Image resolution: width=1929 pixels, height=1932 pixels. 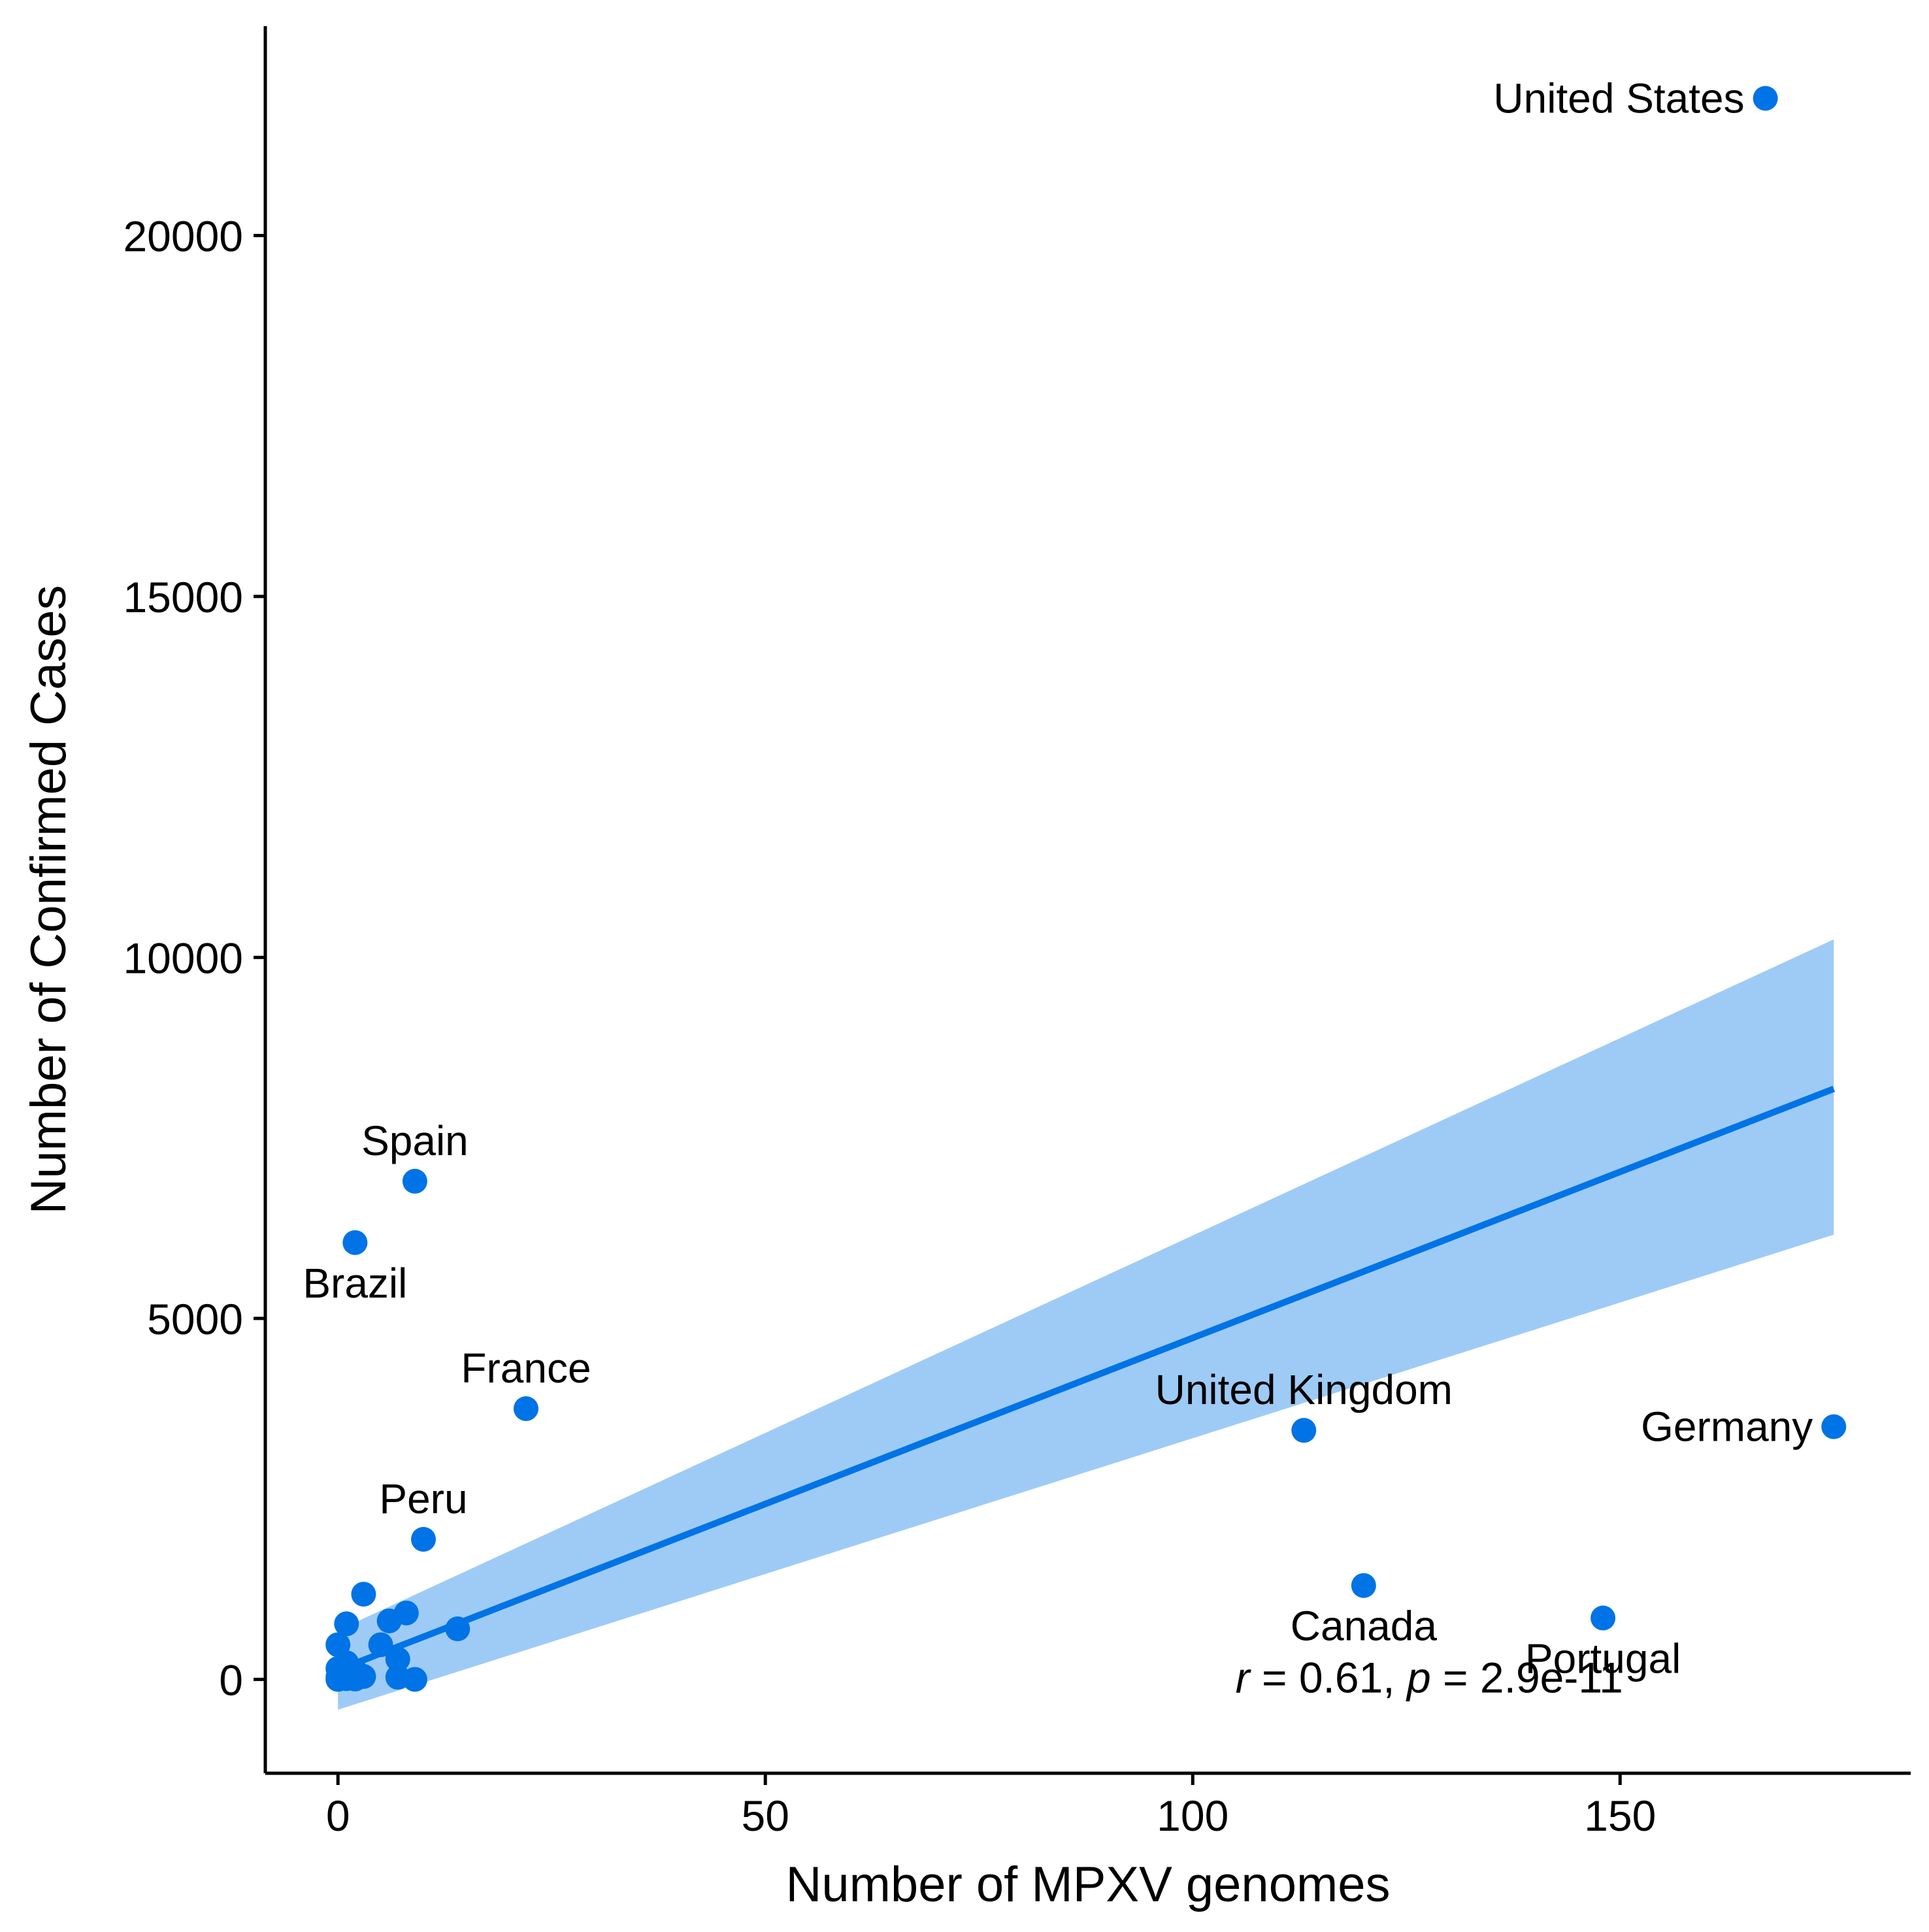 I want to click on p-symbol: p, so click(x=1418, y=1677).